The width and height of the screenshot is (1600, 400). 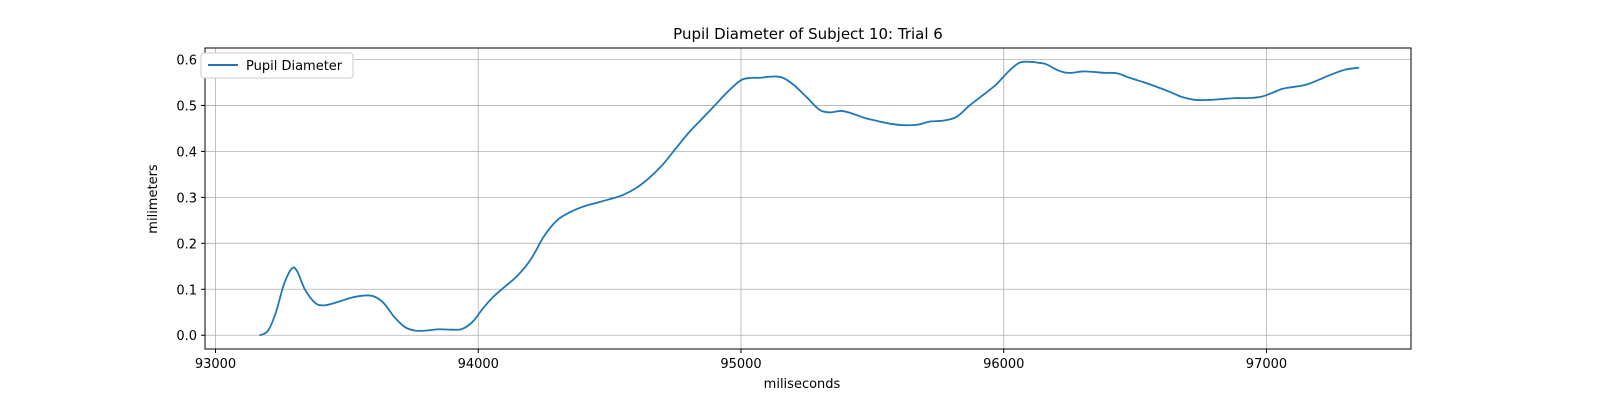 I want to click on legend-label: Pupil Diameter, so click(x=294, y=66).